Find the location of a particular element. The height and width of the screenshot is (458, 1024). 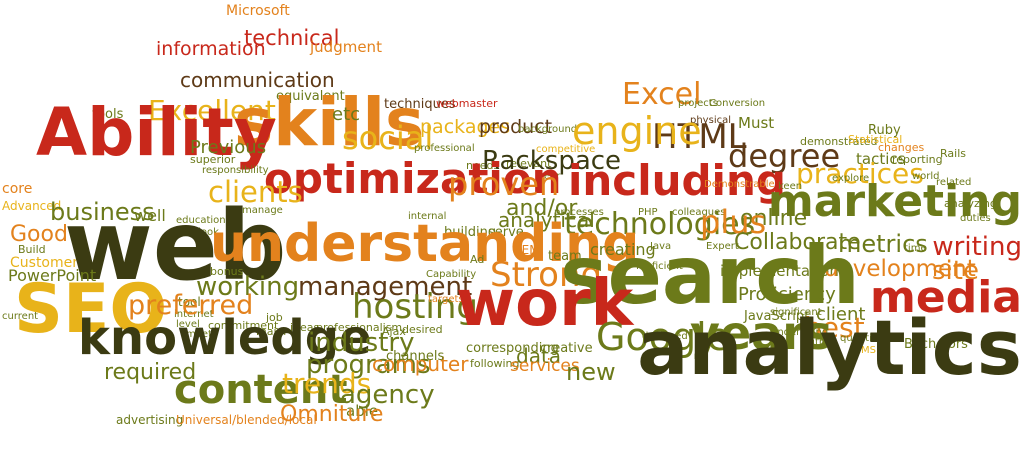

word-management: management is located at coordinates (385, 287).